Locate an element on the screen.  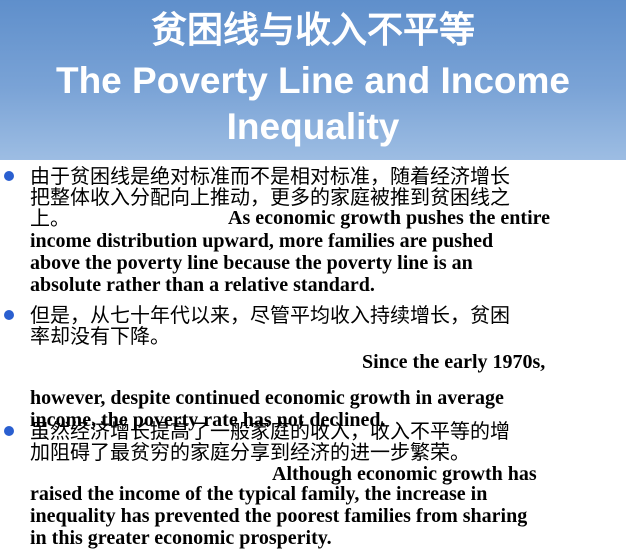
bullet-3-cn-line-1: 虽然经济增长提高了一般家庭的收入，收入不平等的增 is located at coordinates (270, 431).